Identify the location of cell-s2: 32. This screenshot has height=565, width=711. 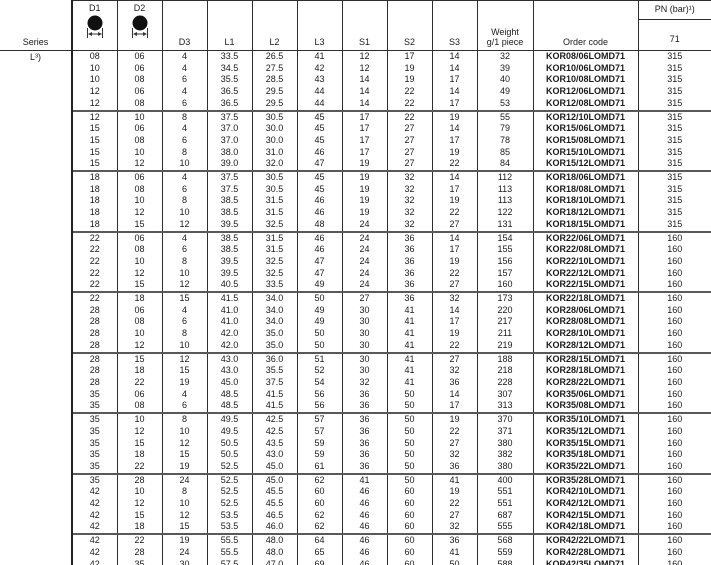
(409, 225).